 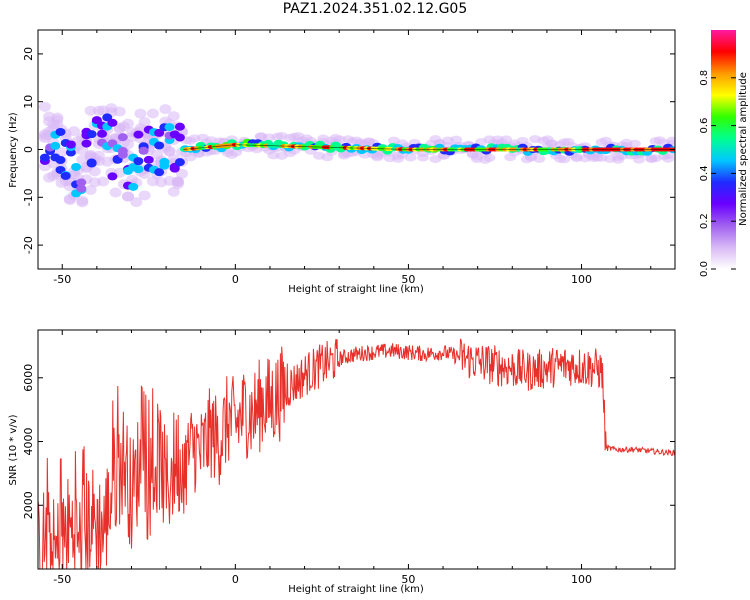 What do you see at coordinates (28, 442) in the screenshot?
I see `snr-y-tick-label: 4000` at bounding box center [28, 442].